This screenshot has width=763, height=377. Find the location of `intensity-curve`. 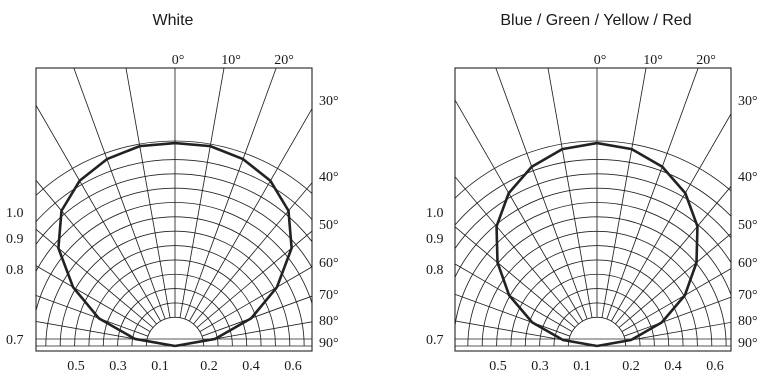

intensity-curve is located at coordinates (597, 244).